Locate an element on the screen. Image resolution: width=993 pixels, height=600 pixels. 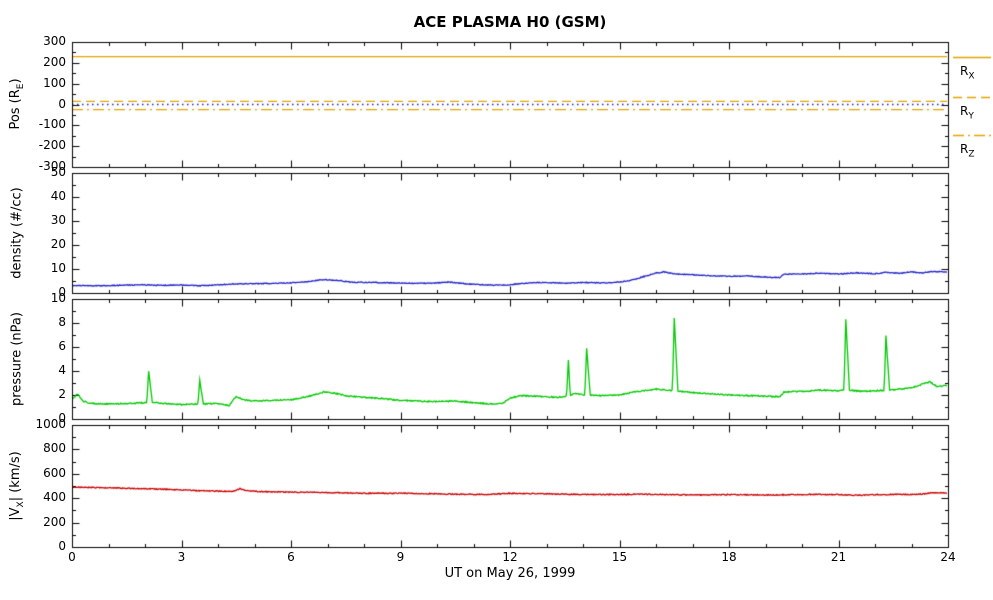
y-tick-label: -100 is located at coordinates (52, 124).